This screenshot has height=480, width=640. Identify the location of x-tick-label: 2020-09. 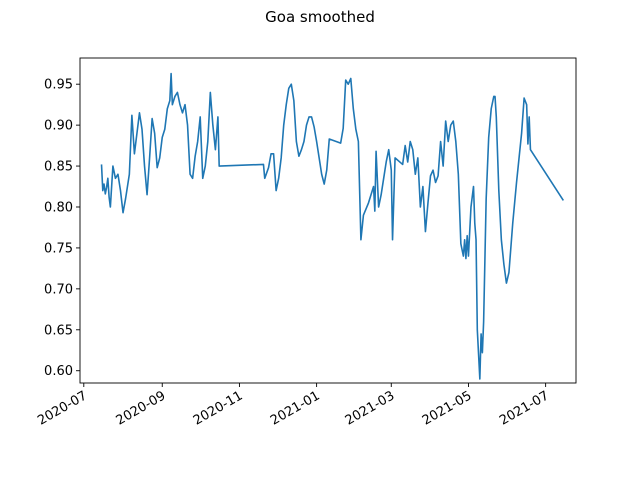
(141, 408).